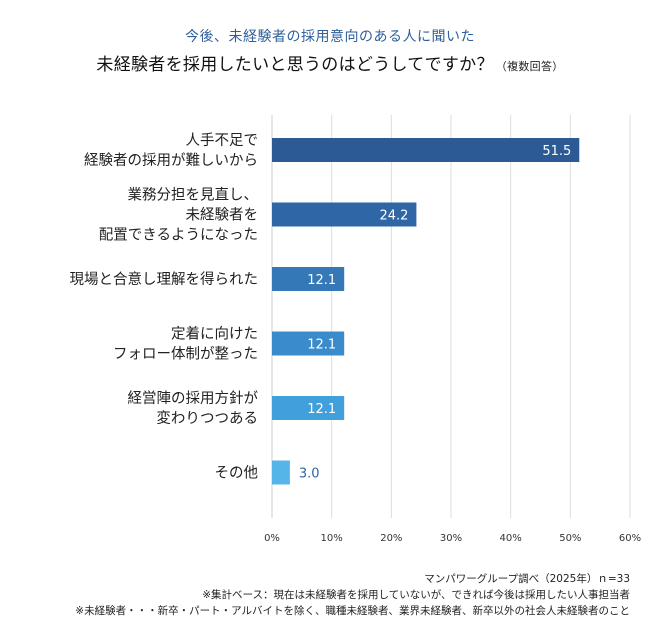 The image size is (660, 642). I want to click on category-label: フォロー体制が整った, so click(185, 354).